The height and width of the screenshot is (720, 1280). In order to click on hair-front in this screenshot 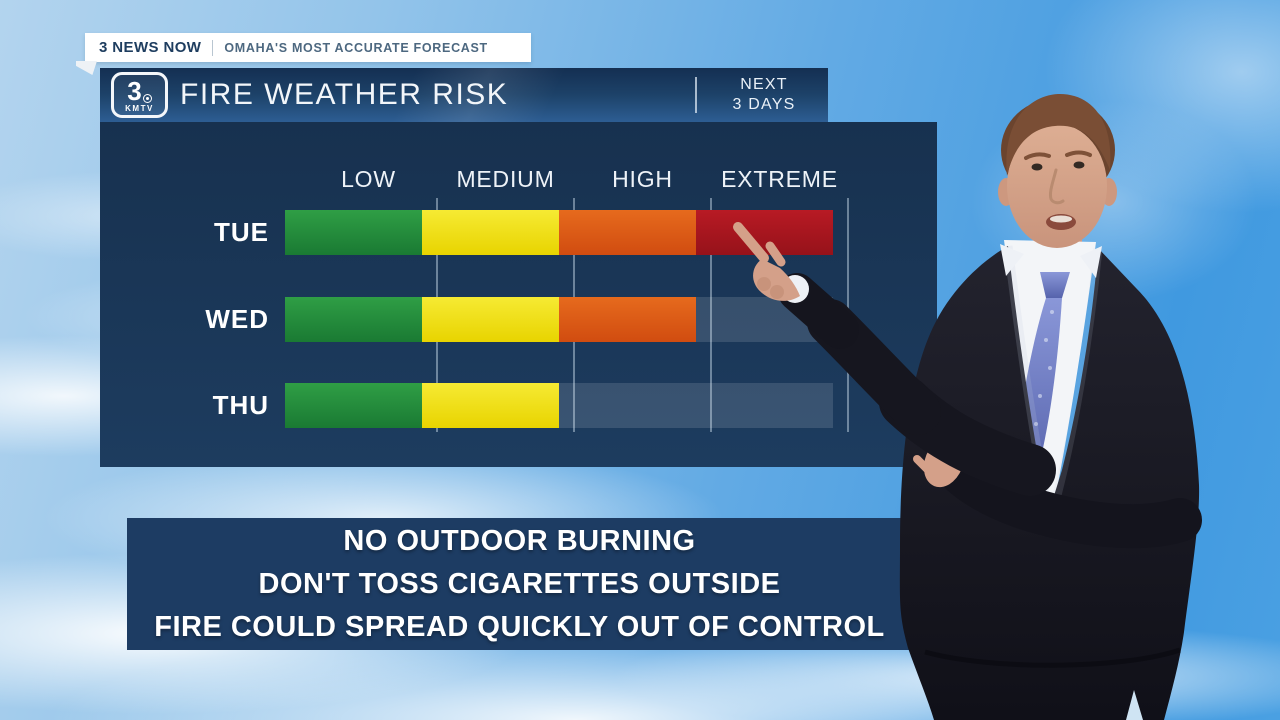, I will do `click(1058, 134)`.